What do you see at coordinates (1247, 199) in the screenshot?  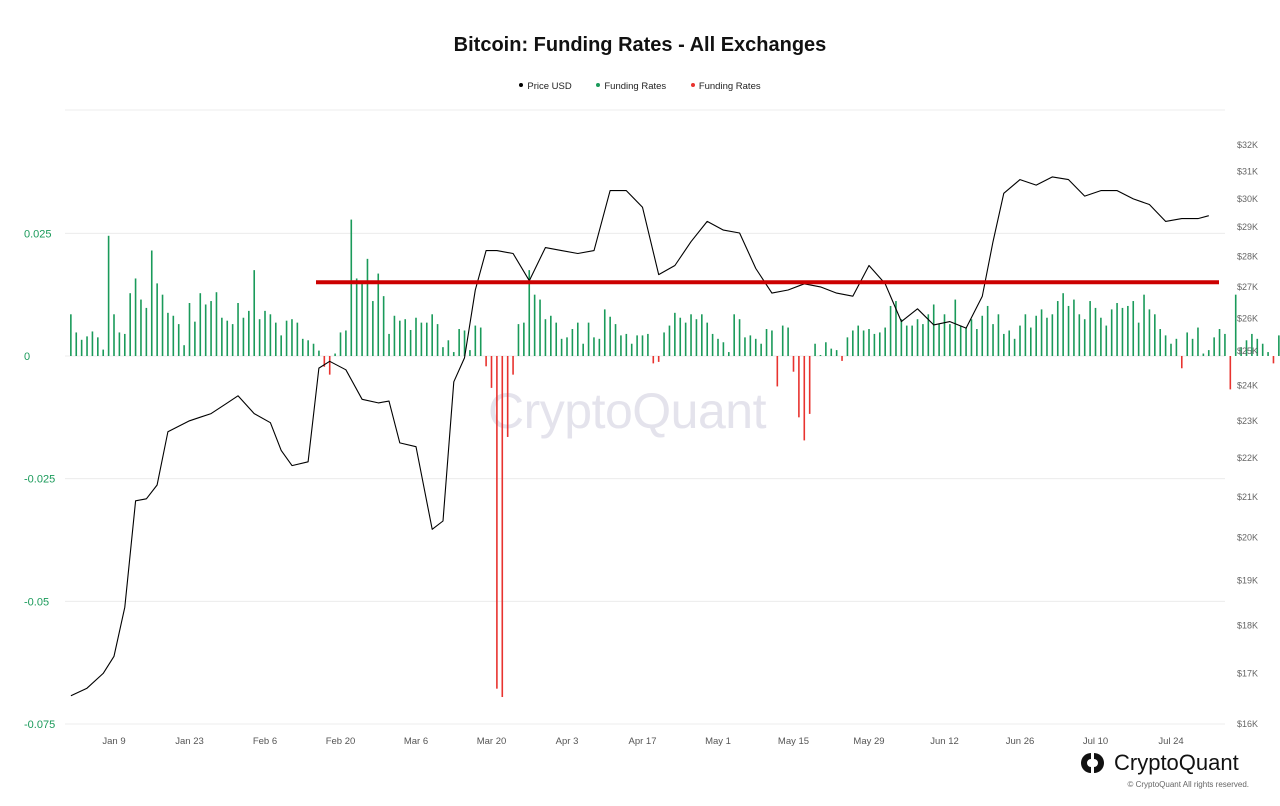 I see `y-right-tick-14: $30K` at bounding box center [1247, 199].